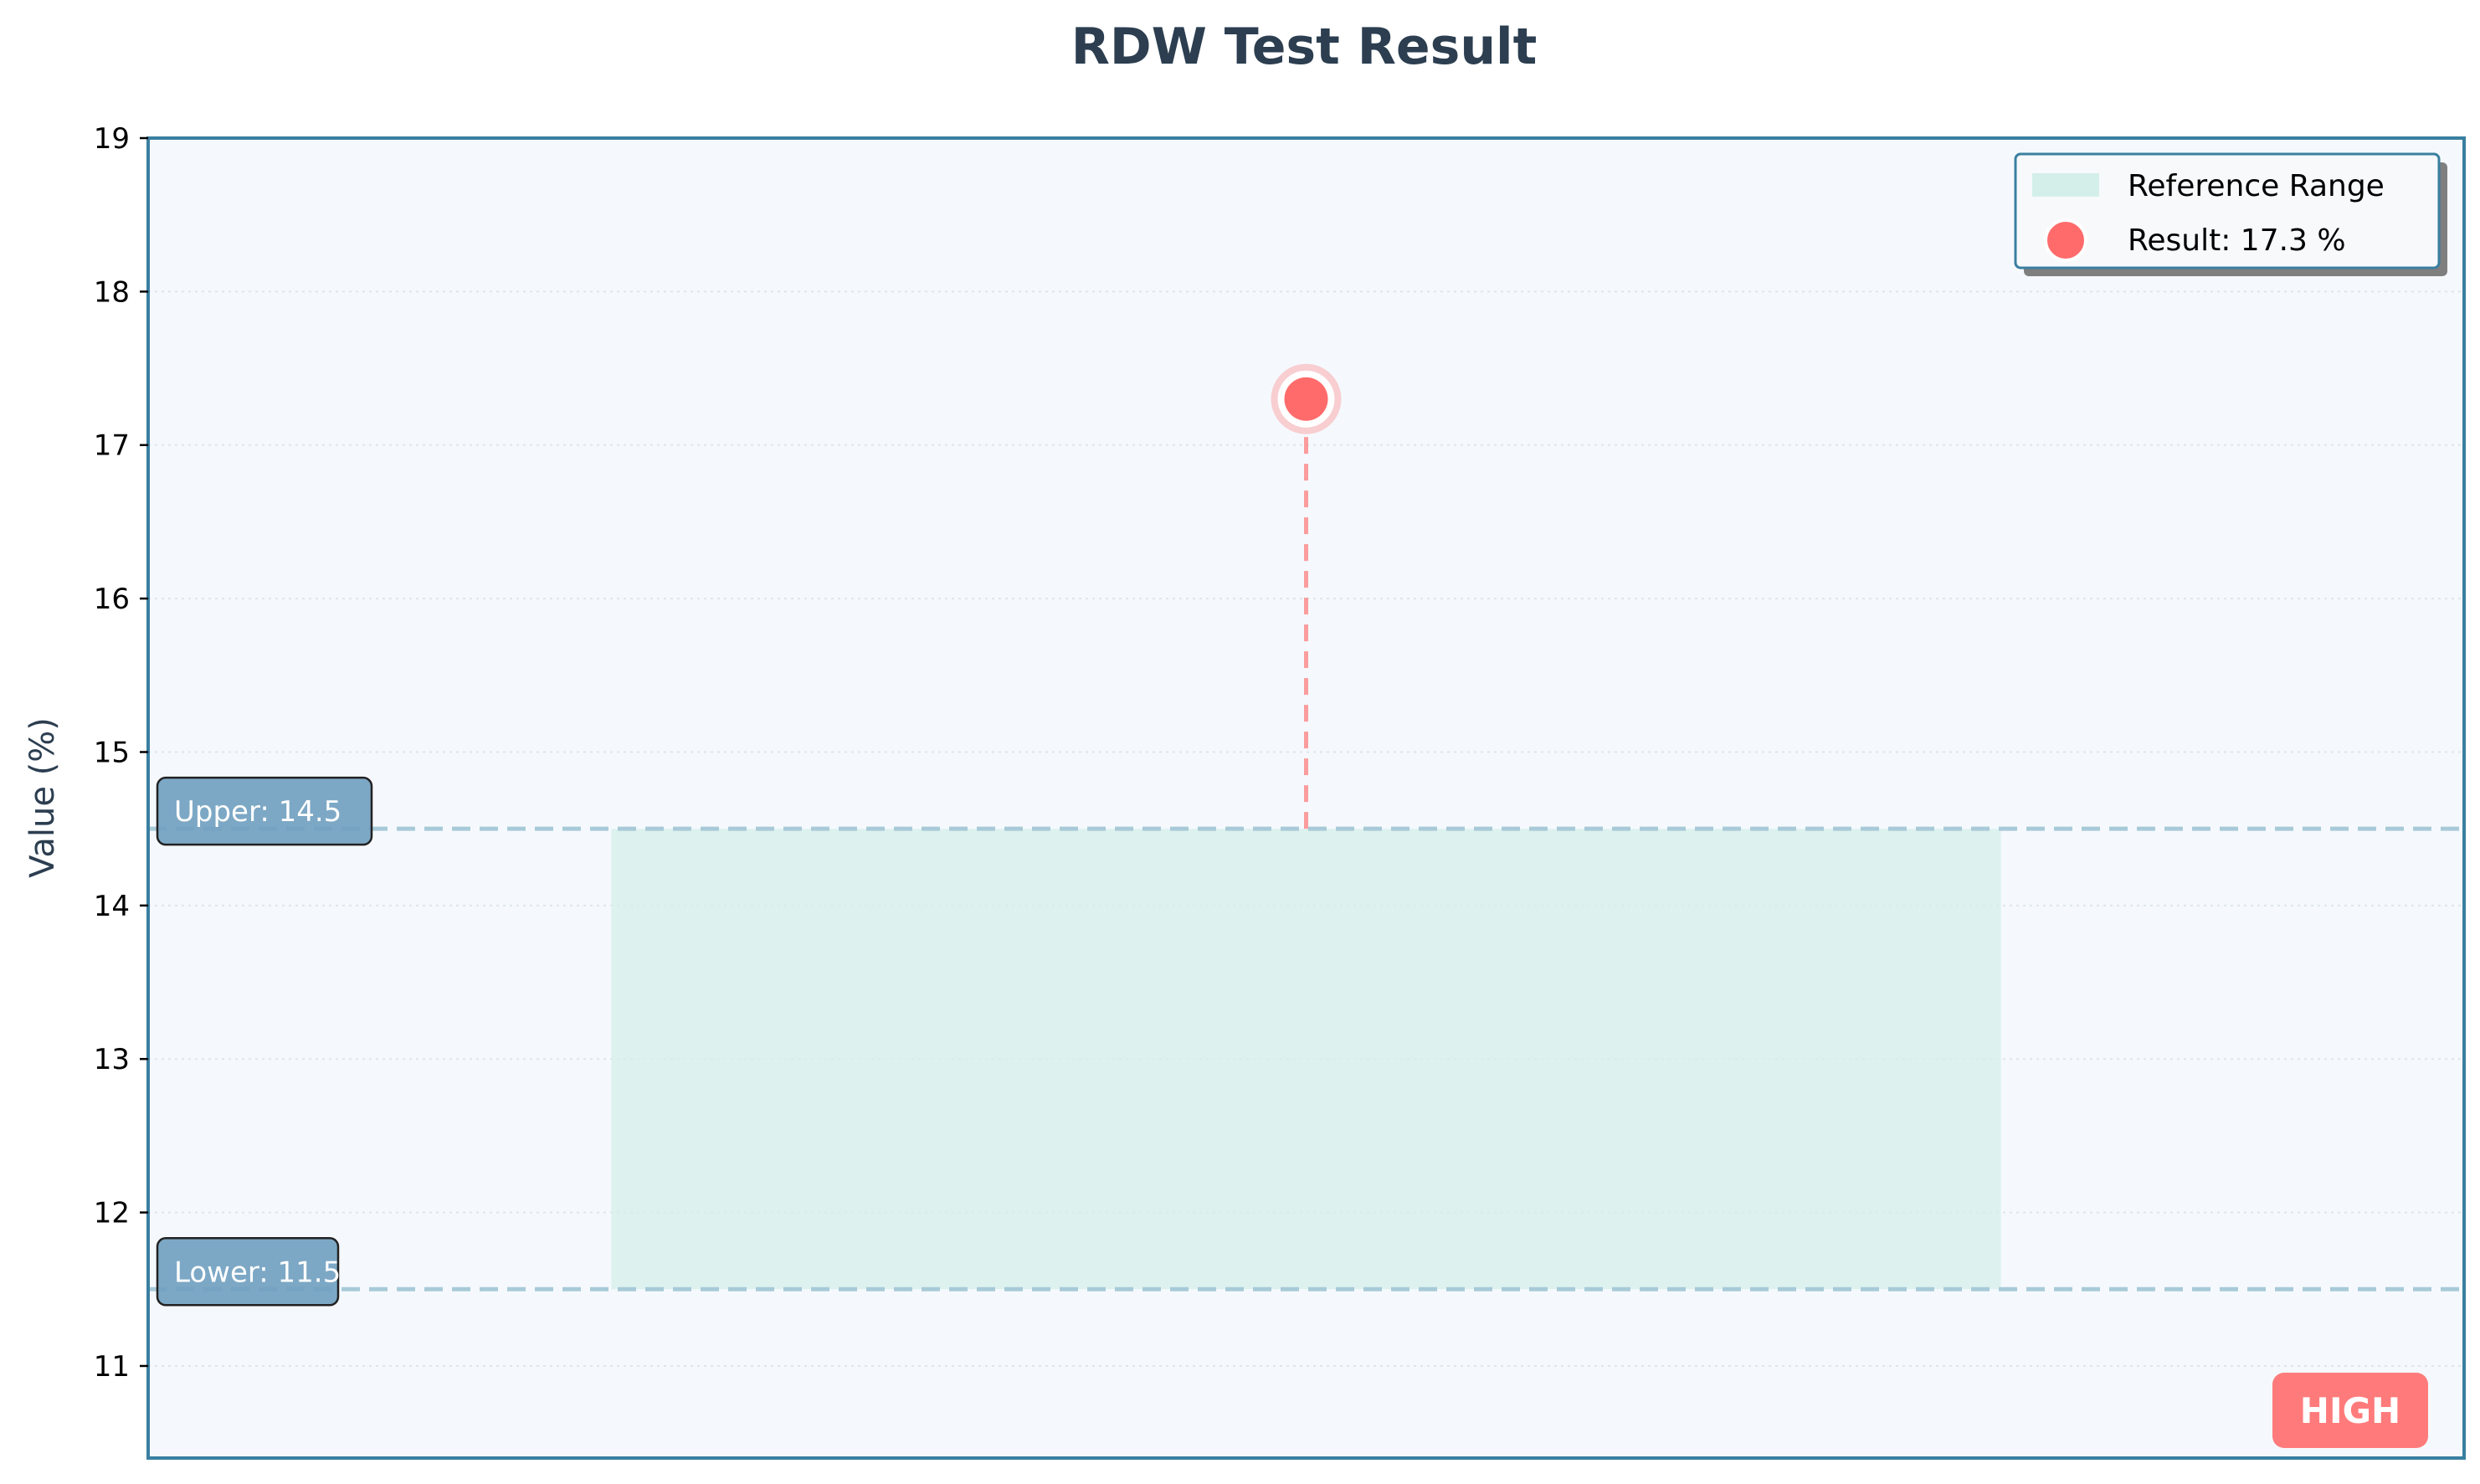  I want to click on lower-bound-label-box, so click(248, 1272).